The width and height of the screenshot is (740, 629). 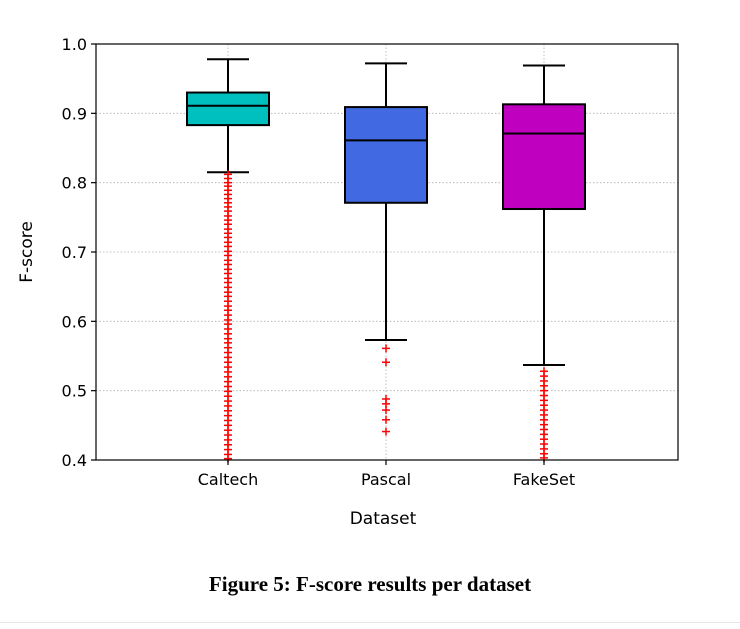 I want to click on box-fakeset, so click(x=544, y=157).